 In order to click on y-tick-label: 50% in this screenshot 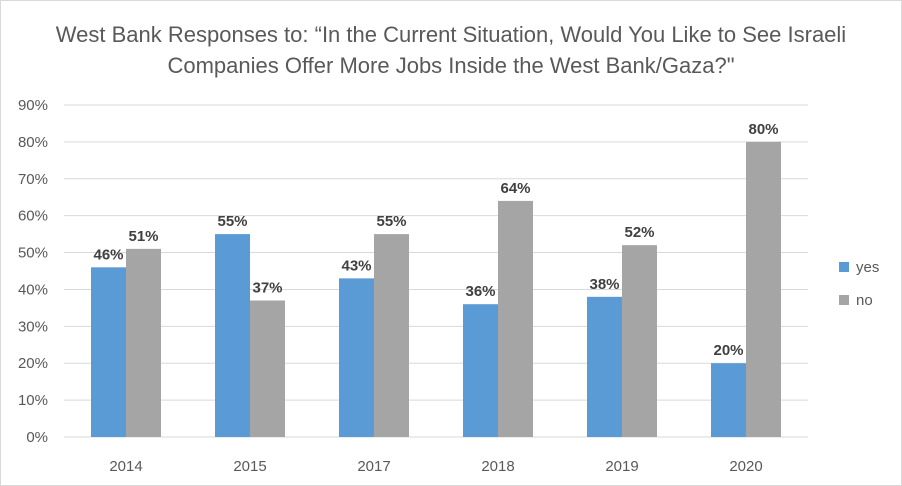, I will do `click(33, 253)`.